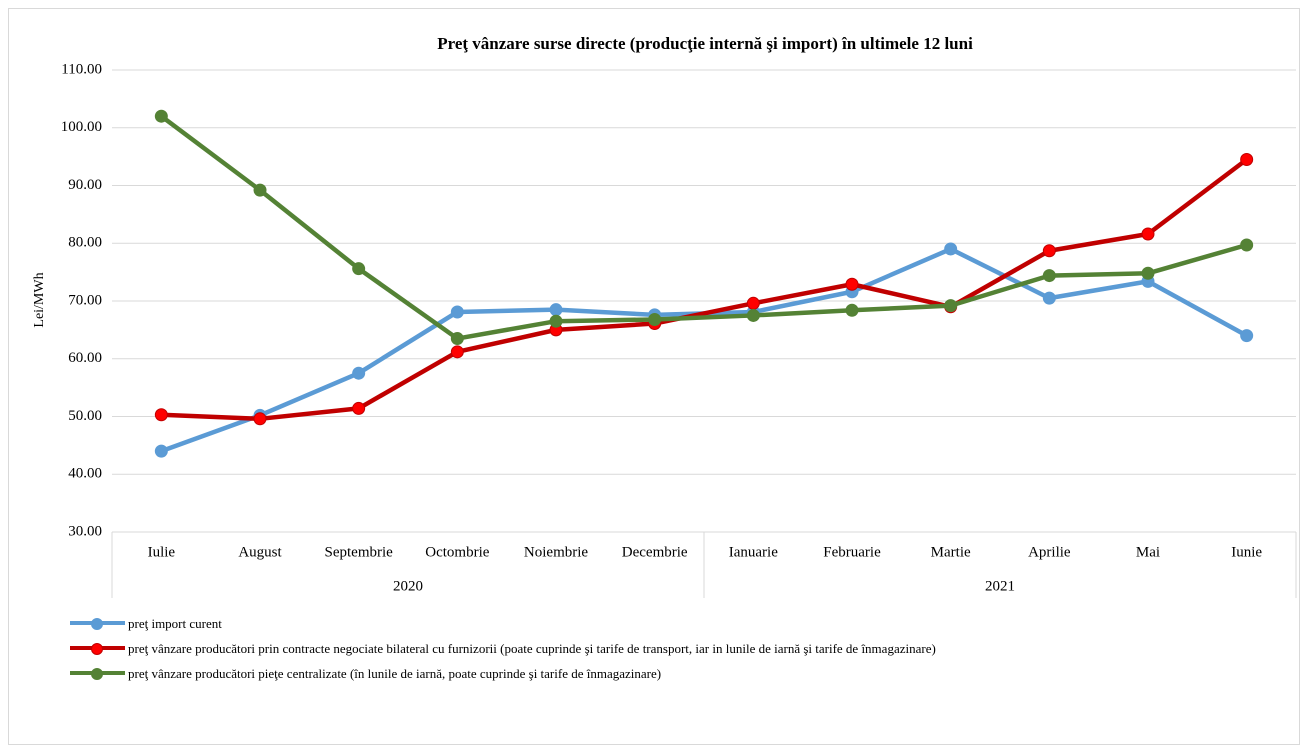 This screenshot has width=1302, height=749. I want to click on y-tick-label: 40.00, so click(85, 474).